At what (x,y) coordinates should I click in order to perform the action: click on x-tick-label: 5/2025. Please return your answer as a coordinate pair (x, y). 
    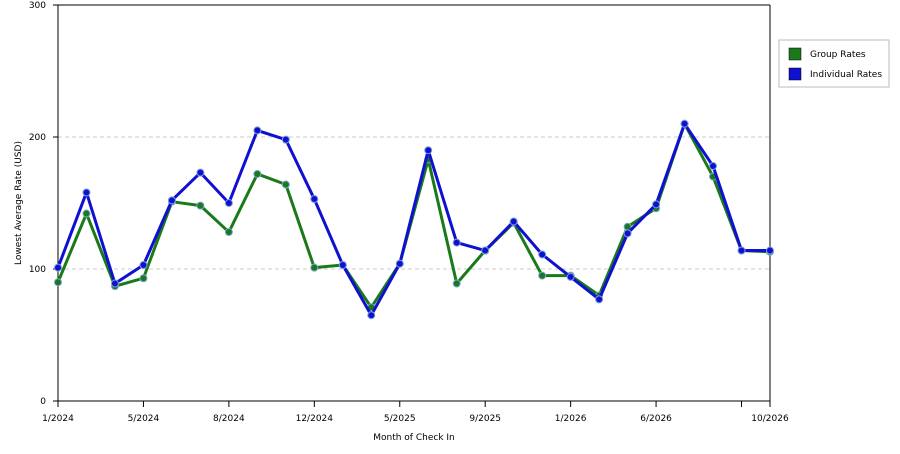
    Looking at the image, I should click on (400, 419).